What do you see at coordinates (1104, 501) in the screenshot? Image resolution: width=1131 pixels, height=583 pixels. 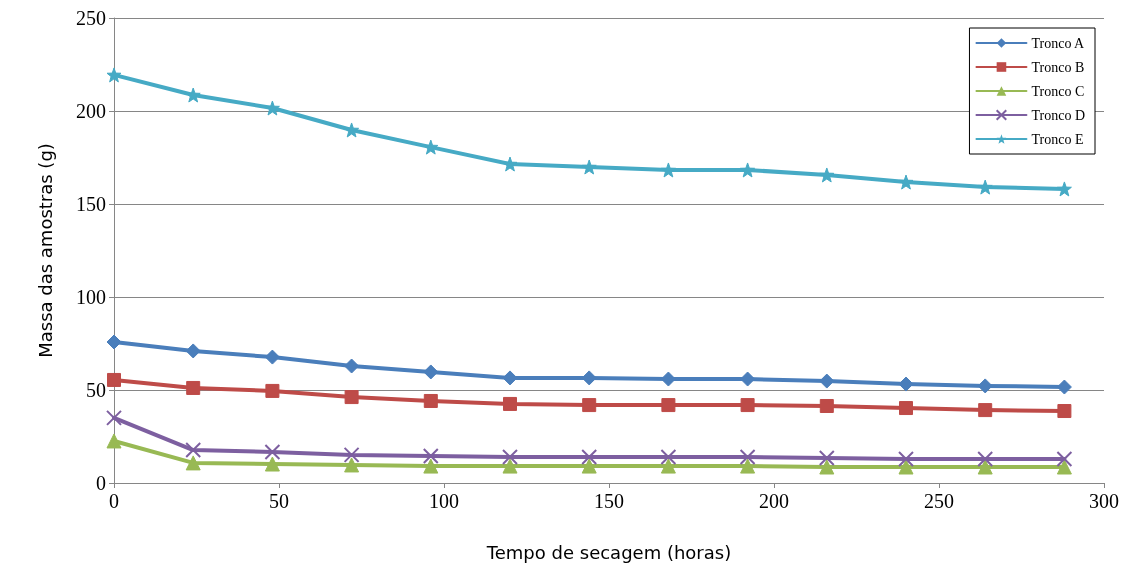 I see `x-tick-label: 300` at bounding box center [1104, 501].